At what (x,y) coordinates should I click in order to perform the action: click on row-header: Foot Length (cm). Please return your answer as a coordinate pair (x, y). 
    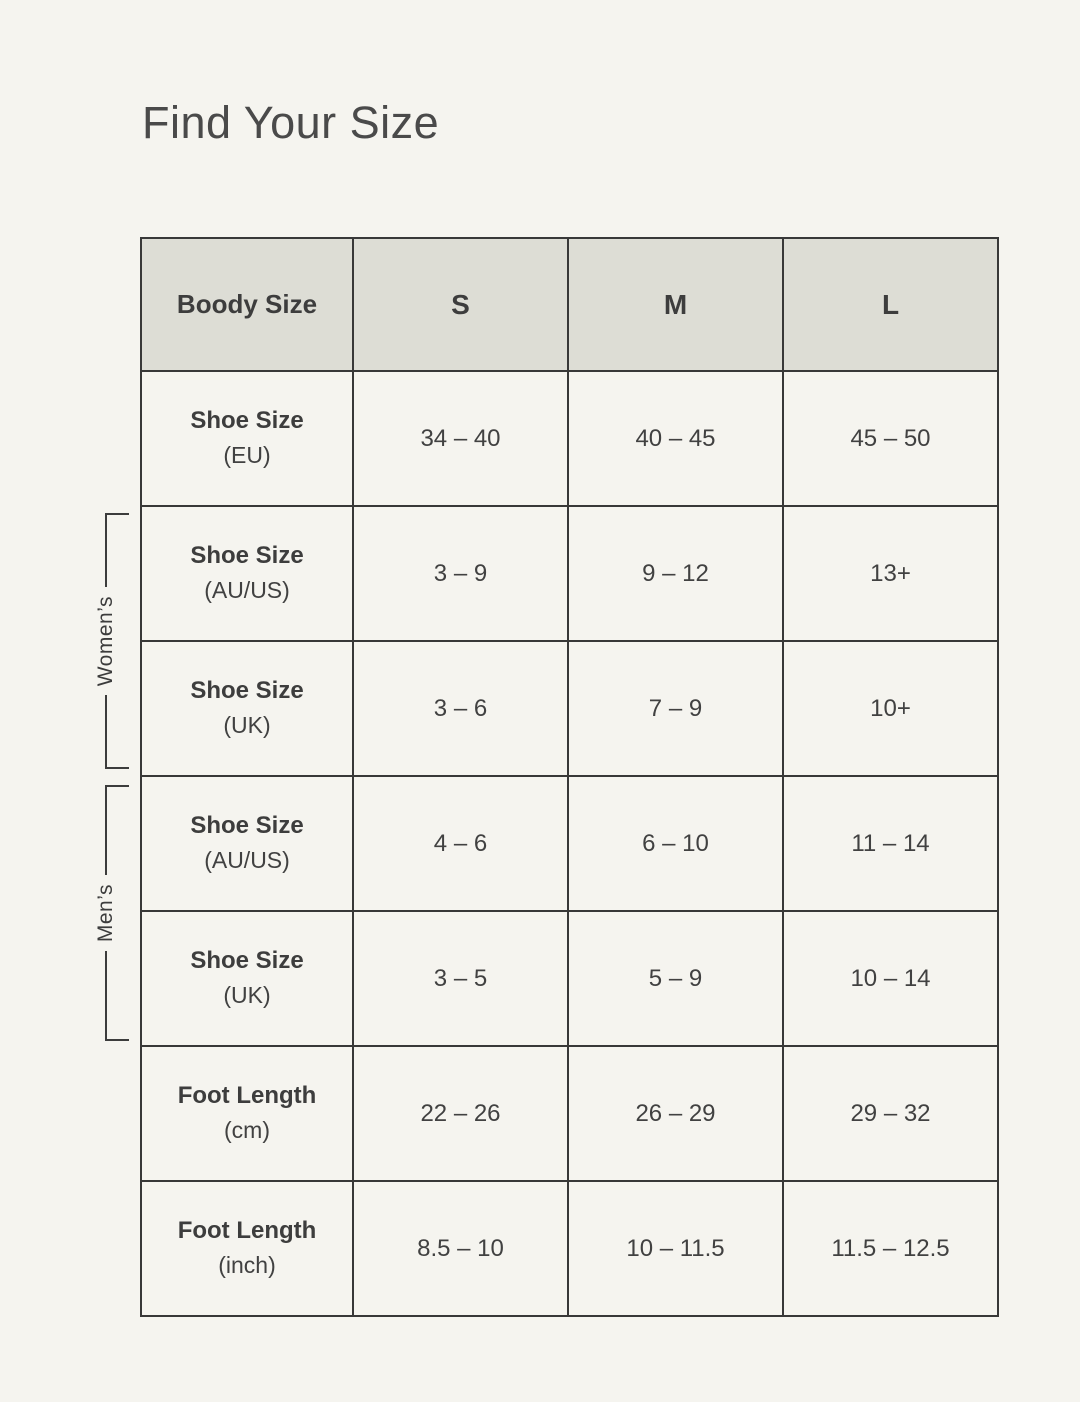
    Looking at the image, I should click on (247, 1113).